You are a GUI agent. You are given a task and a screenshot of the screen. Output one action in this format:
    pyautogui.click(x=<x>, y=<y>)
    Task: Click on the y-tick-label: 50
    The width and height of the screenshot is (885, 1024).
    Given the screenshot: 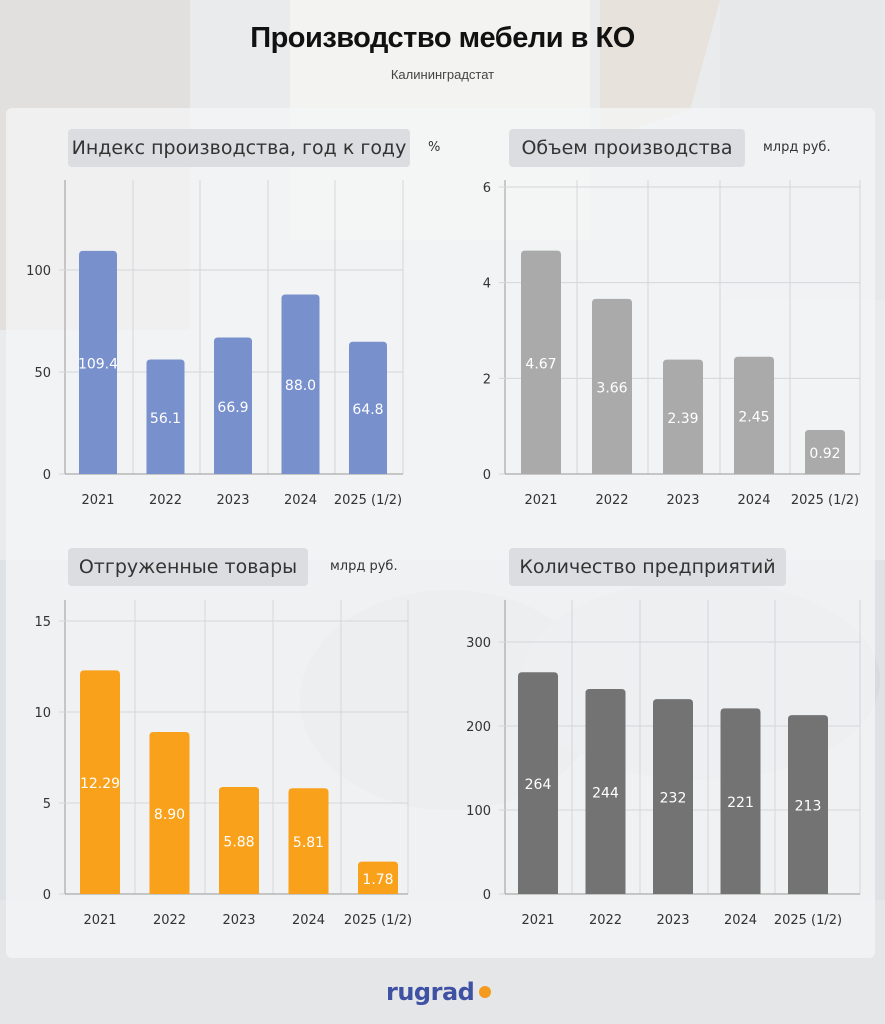 What is the action you would take?
    pyautogui.click(x=42, y=373)
    